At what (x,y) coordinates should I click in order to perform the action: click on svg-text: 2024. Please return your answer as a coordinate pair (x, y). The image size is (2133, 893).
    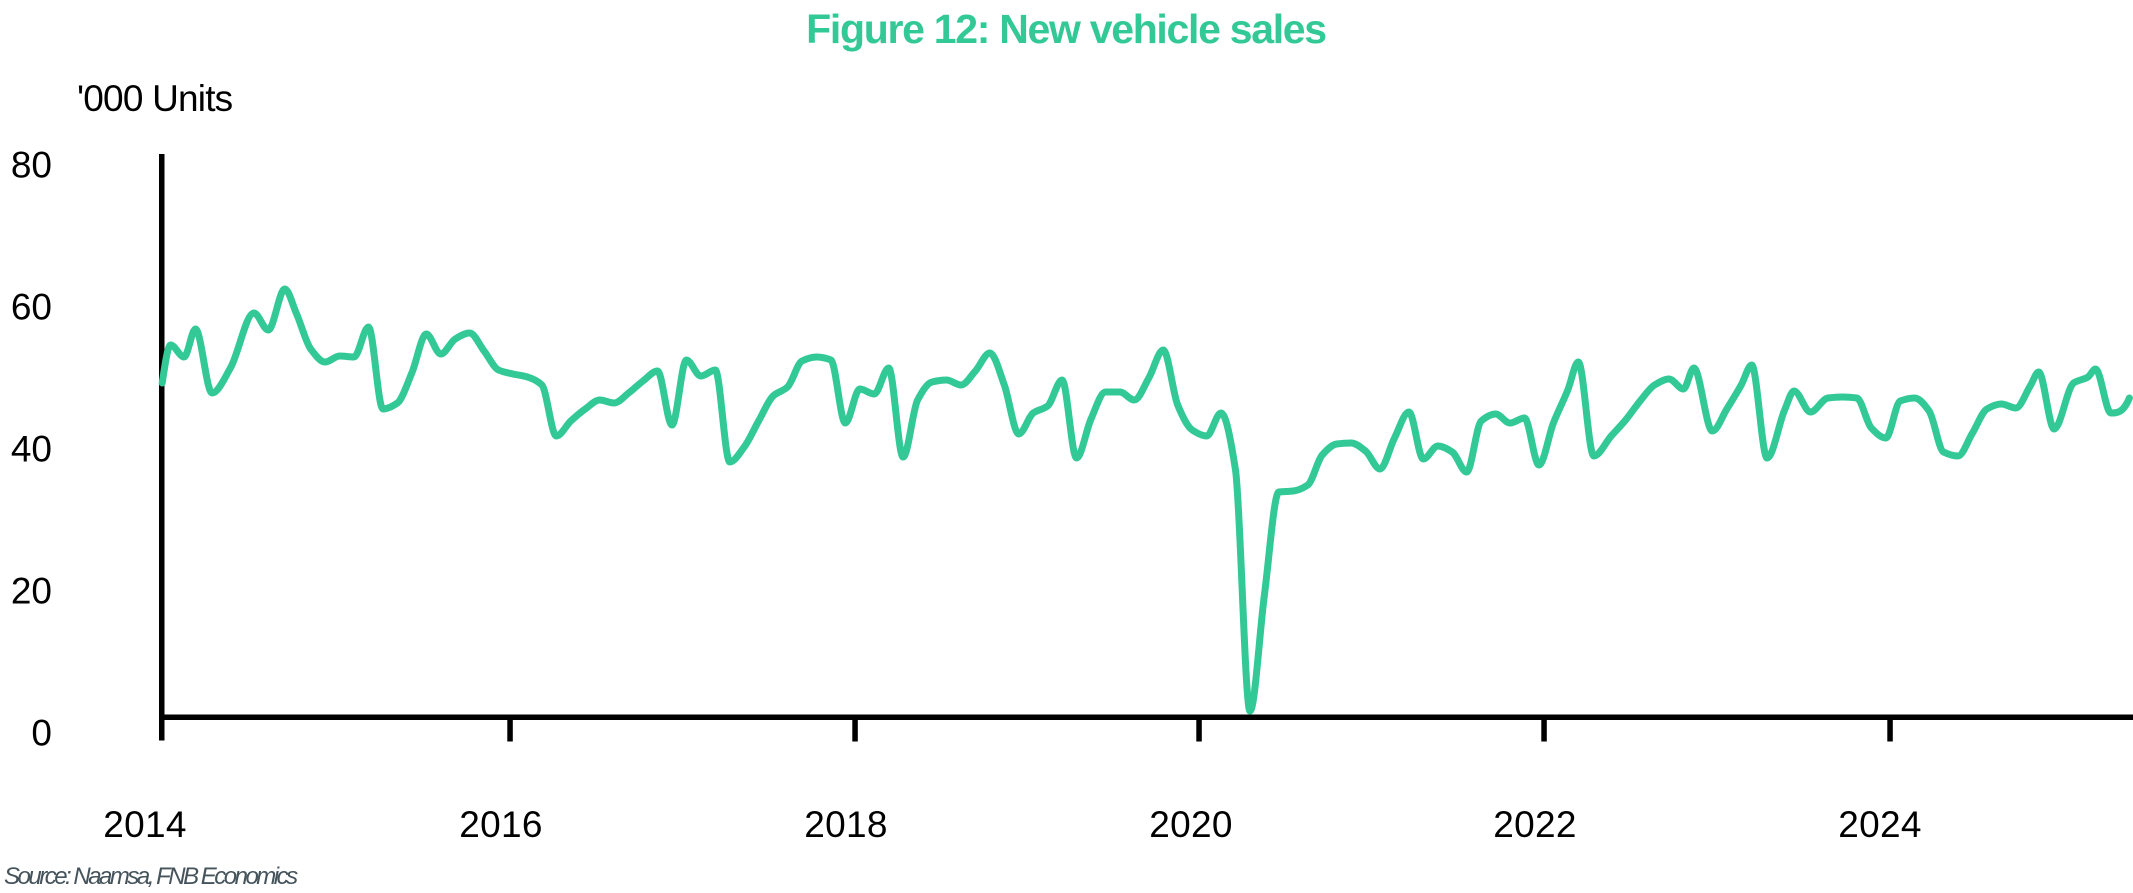
    Looking at the image, I should click on (1880, 824).